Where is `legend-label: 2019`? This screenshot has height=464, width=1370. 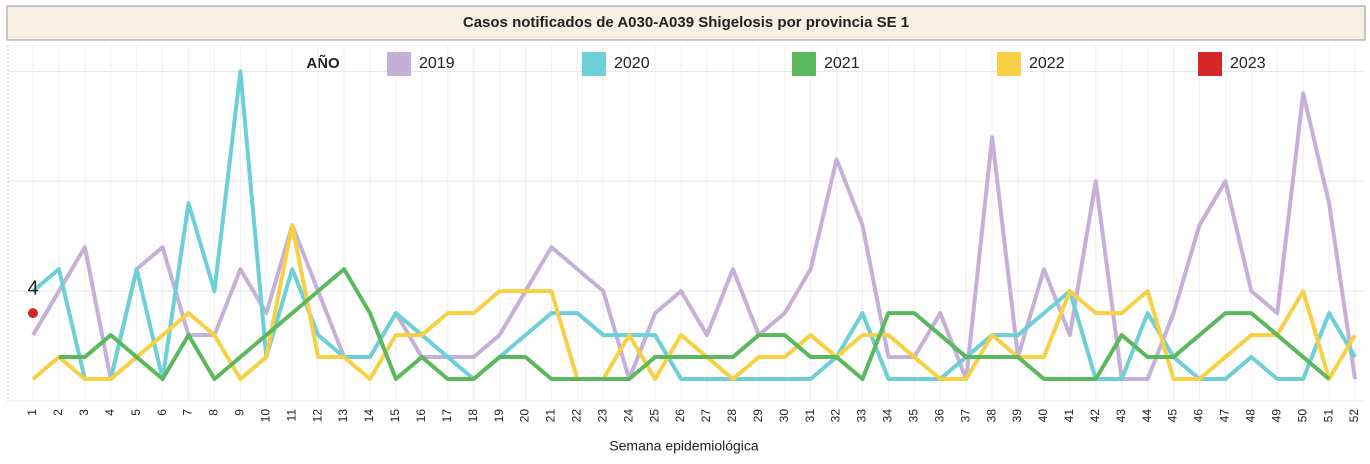 legend-label: 2019 is located at coordinates (437, 63).